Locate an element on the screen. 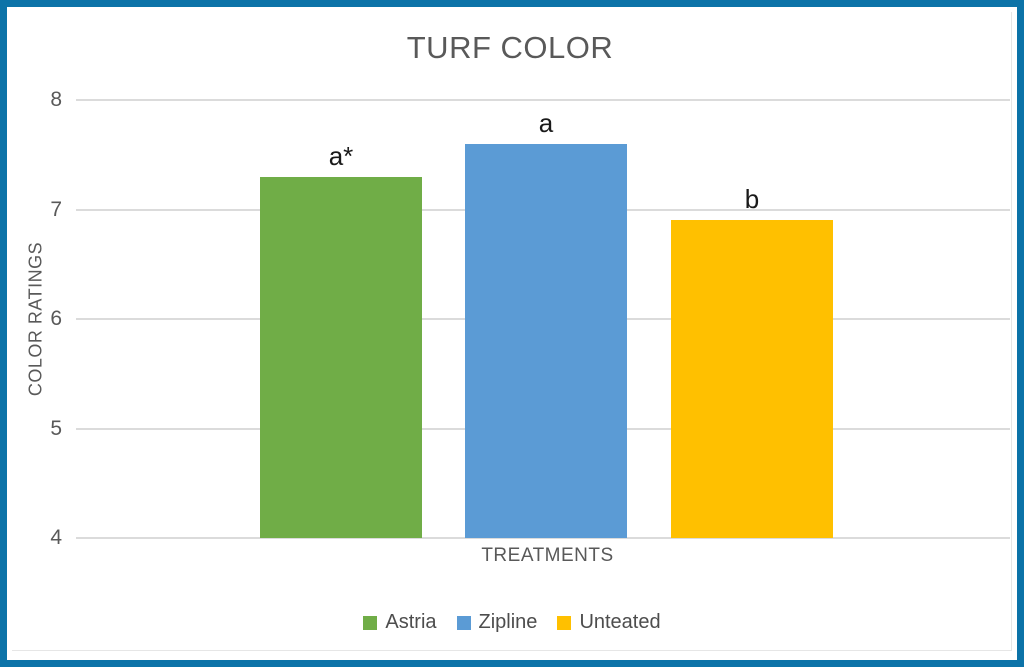 This screenshot has width=1024, height=667. legend: Astria Zipline Unteated is located at coordinates (512, 622).